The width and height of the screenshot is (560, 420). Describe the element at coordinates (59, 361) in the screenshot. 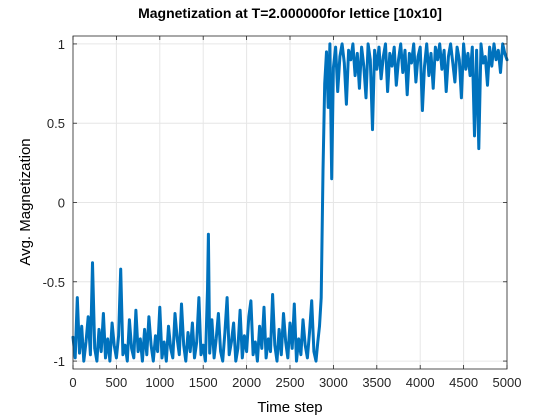

I see `y-tick-label: -1` at that location.